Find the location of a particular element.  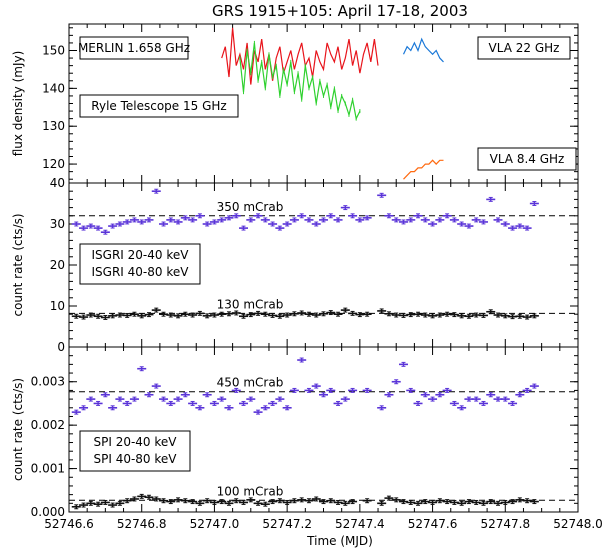

x-tick-label: 52746.8 is located at coordinates (142, 524).